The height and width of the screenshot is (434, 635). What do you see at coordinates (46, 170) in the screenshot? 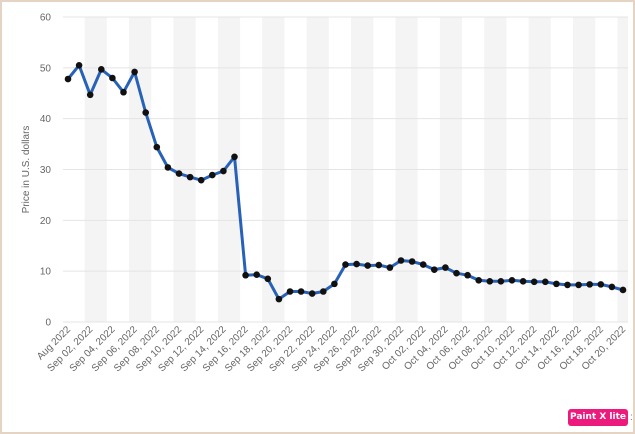
I see `y-tick-label: 30` at bounding box center [46, 170].